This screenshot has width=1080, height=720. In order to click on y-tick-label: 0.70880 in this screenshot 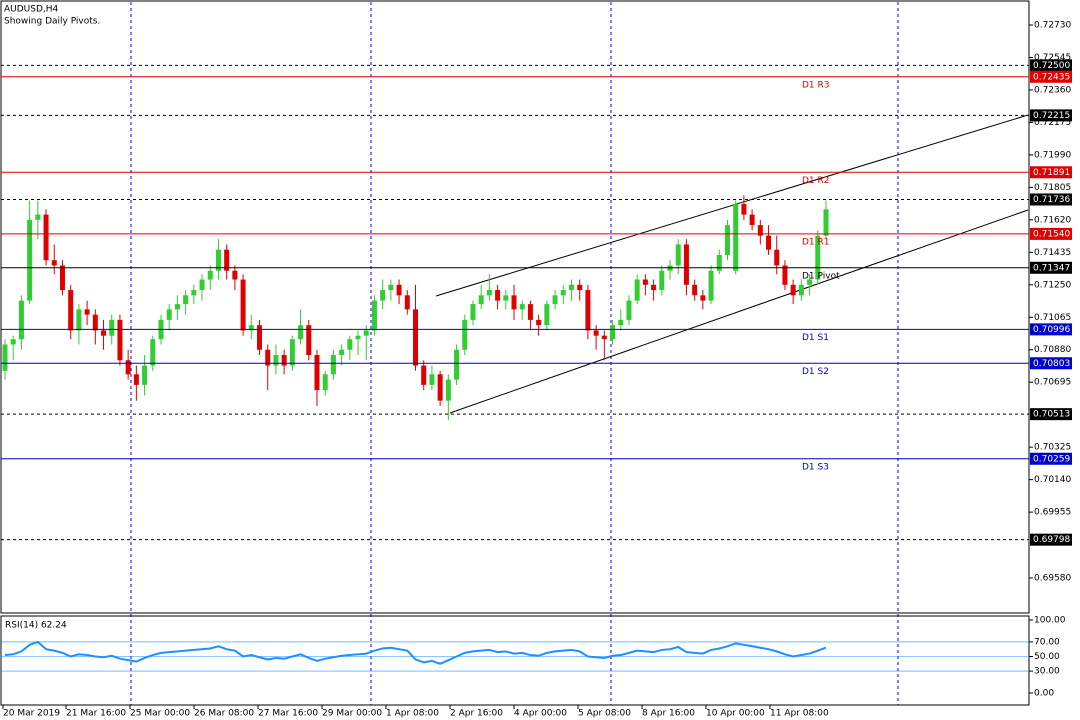, I will do `click(1052, 350)`.